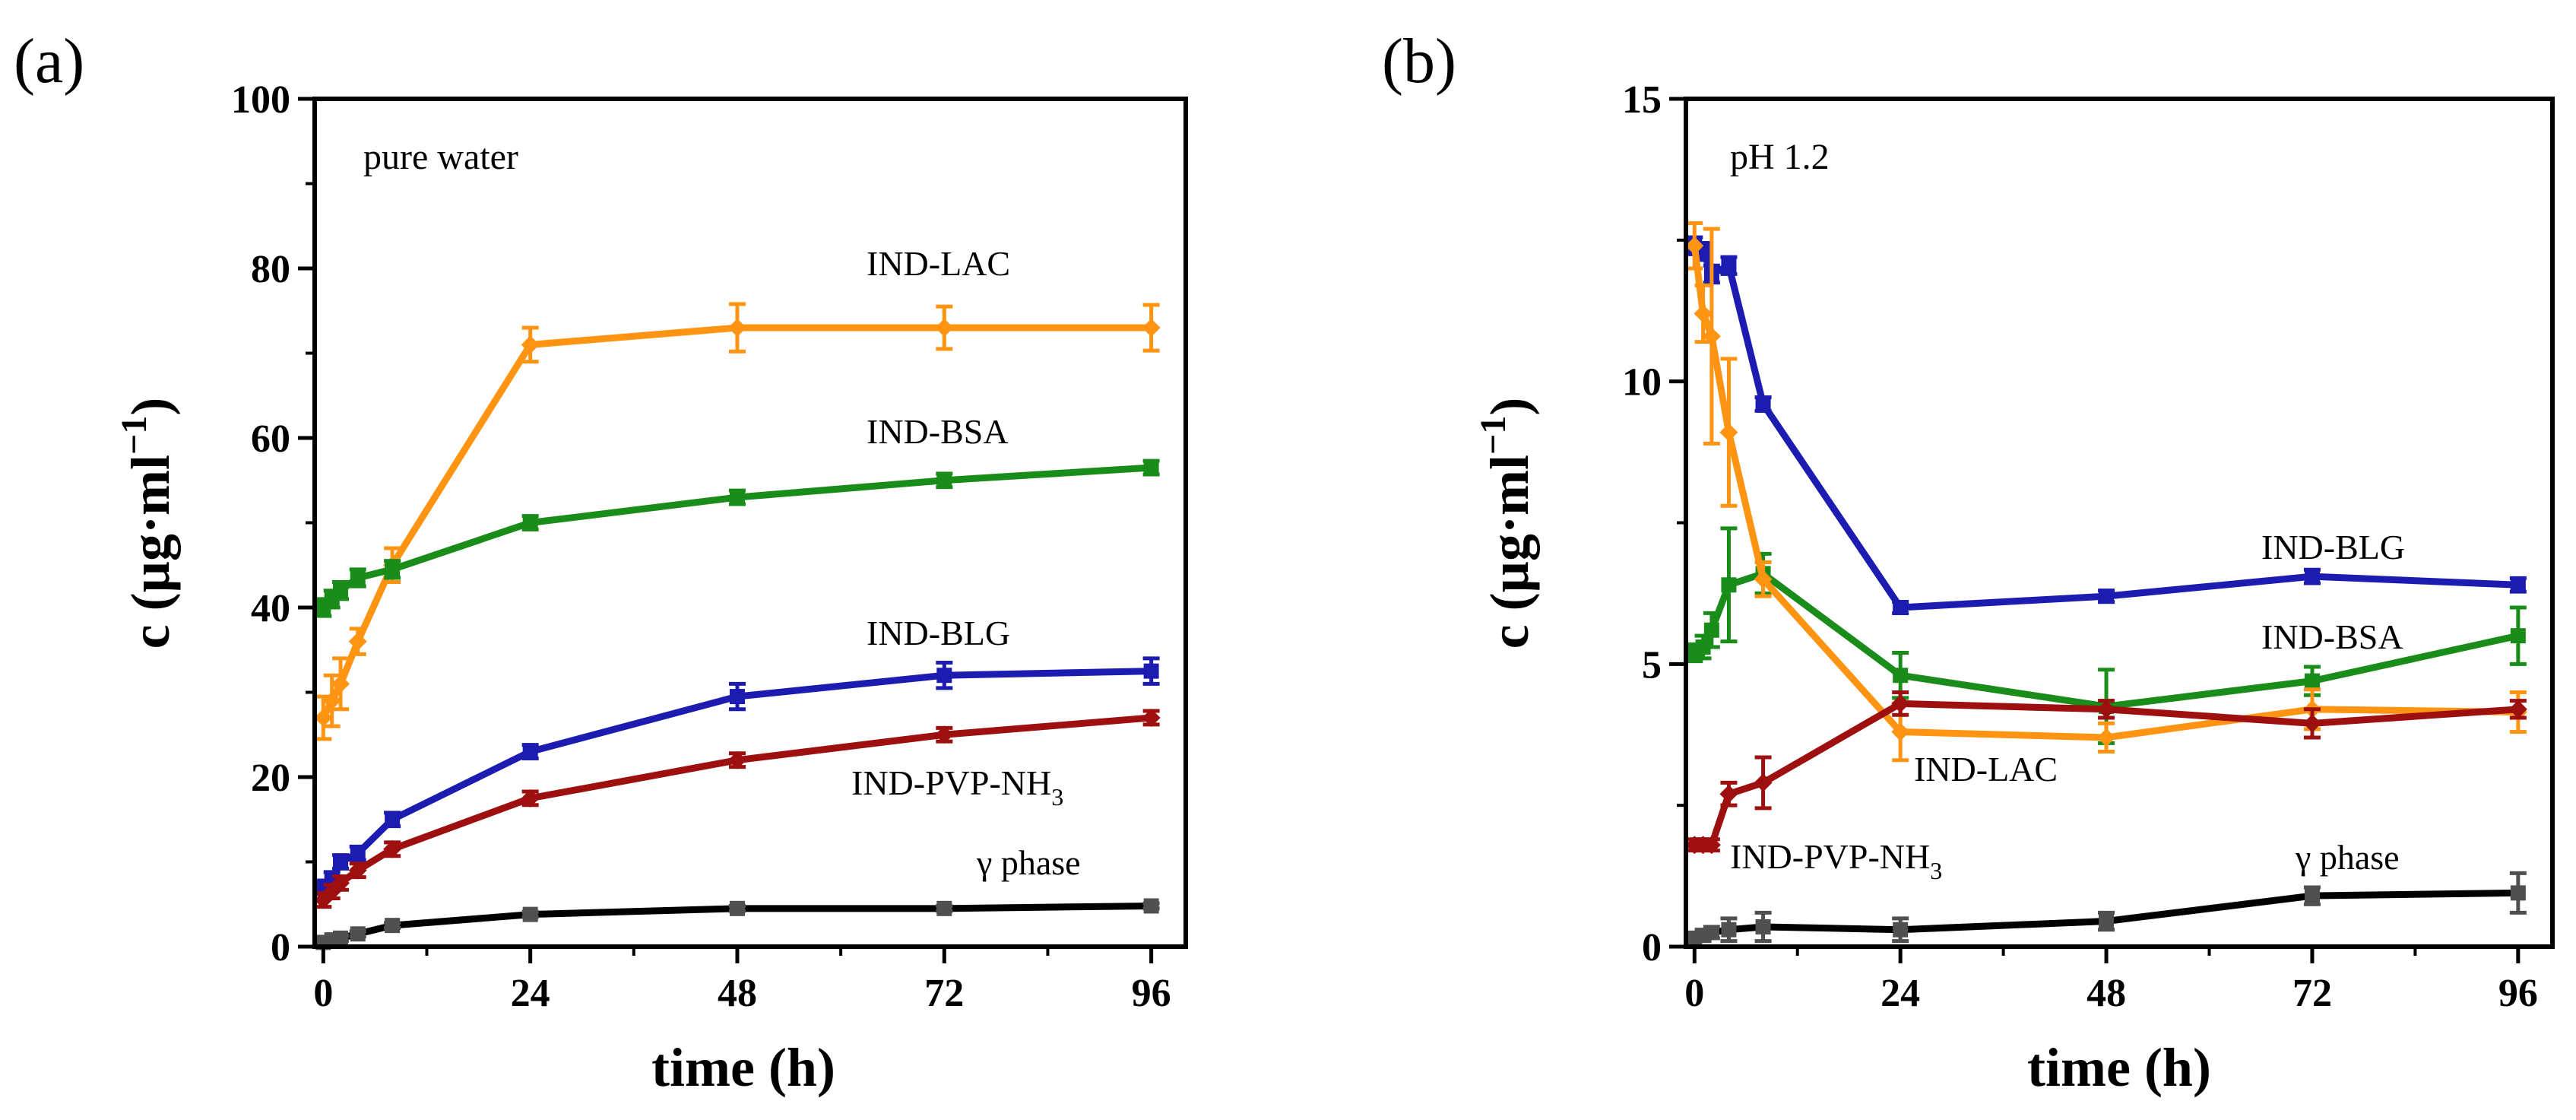 The width and height of the screenshot is (2576, 1120). Describe the element at coordinates (944, 994) in the screenshot. I see `panel-a-x-tick-label: 72` at that location.